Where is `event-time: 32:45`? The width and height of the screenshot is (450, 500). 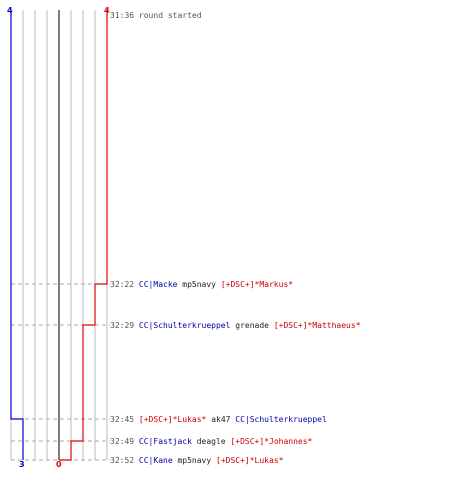
event-time: 32:45 is located at coordinates (122, 419).